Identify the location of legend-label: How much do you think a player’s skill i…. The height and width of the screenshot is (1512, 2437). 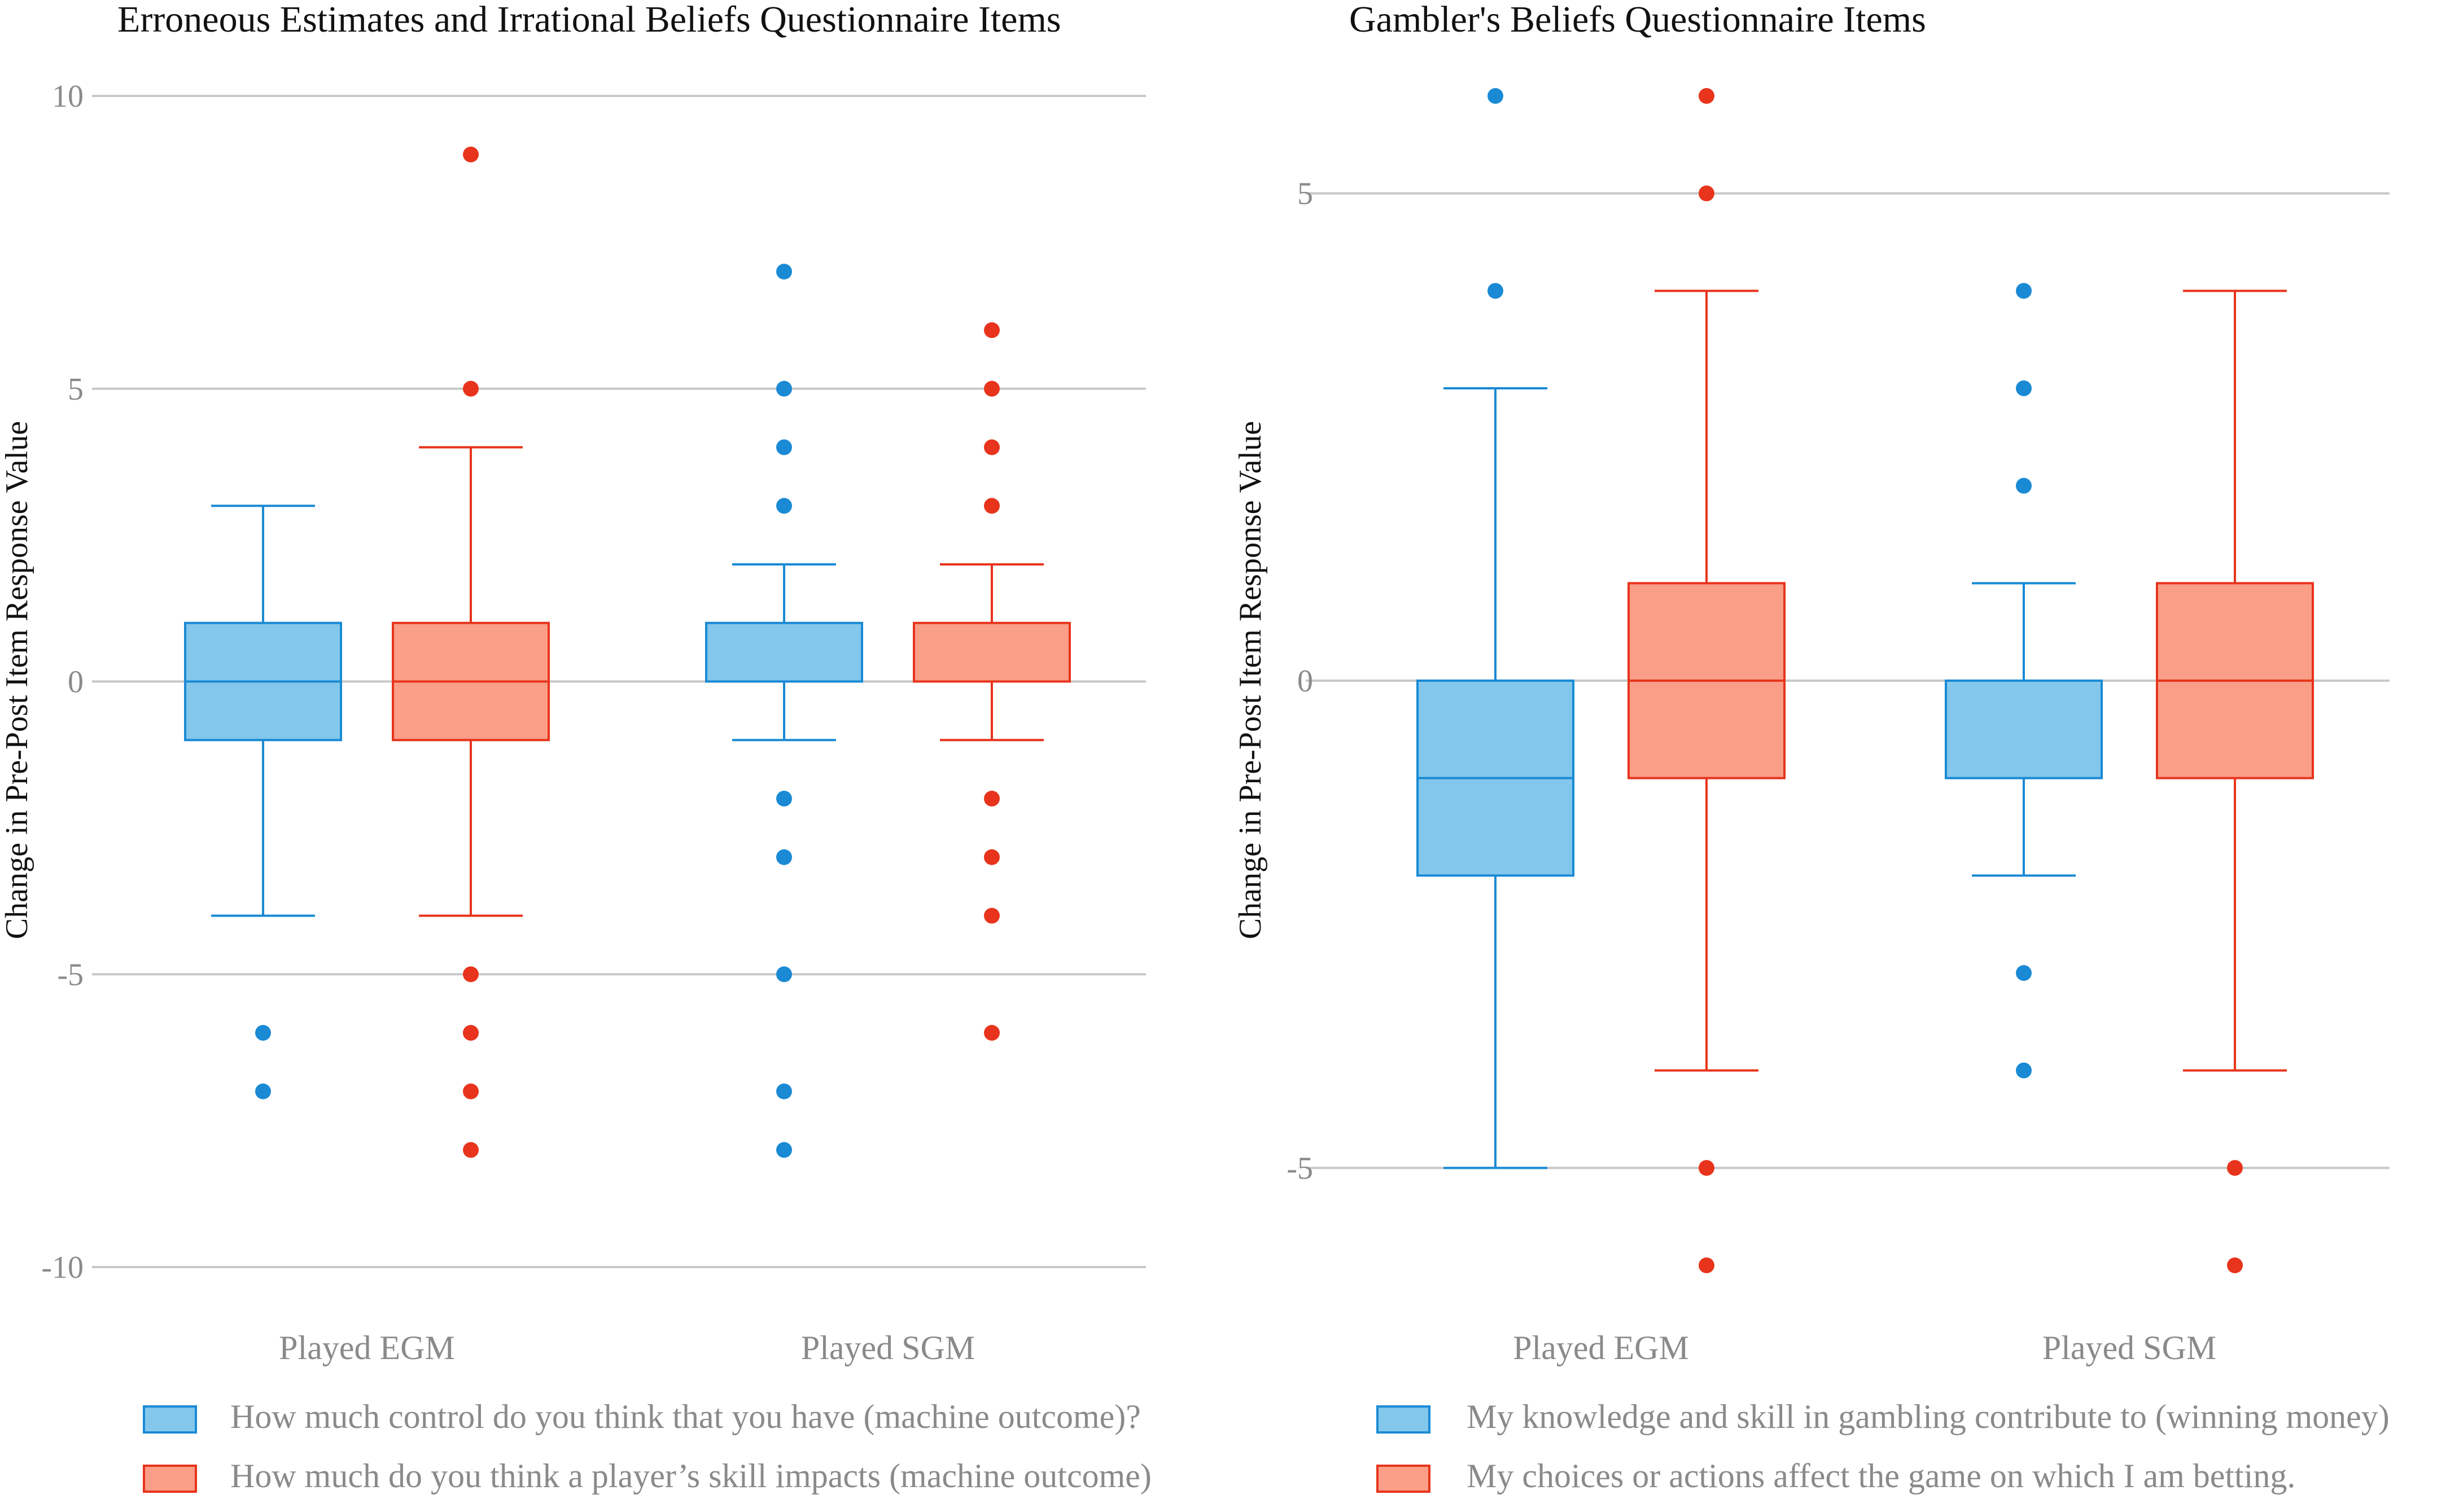
(691, 1476).